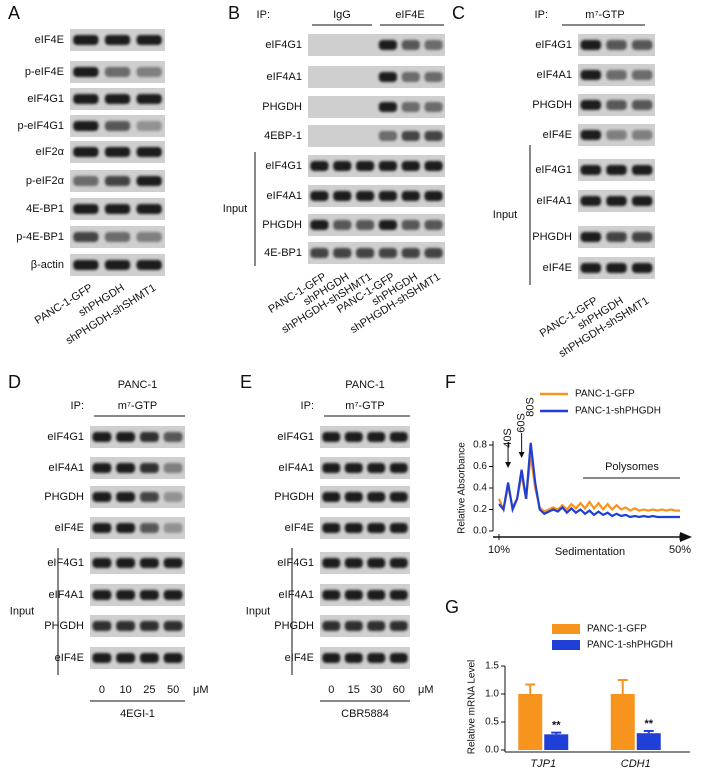 Image resolution: width=709 pixels, height=770 pixels. Describe the element at coordinates (14, 382) in the screenshot. I see `panel-letter: D` at that location.